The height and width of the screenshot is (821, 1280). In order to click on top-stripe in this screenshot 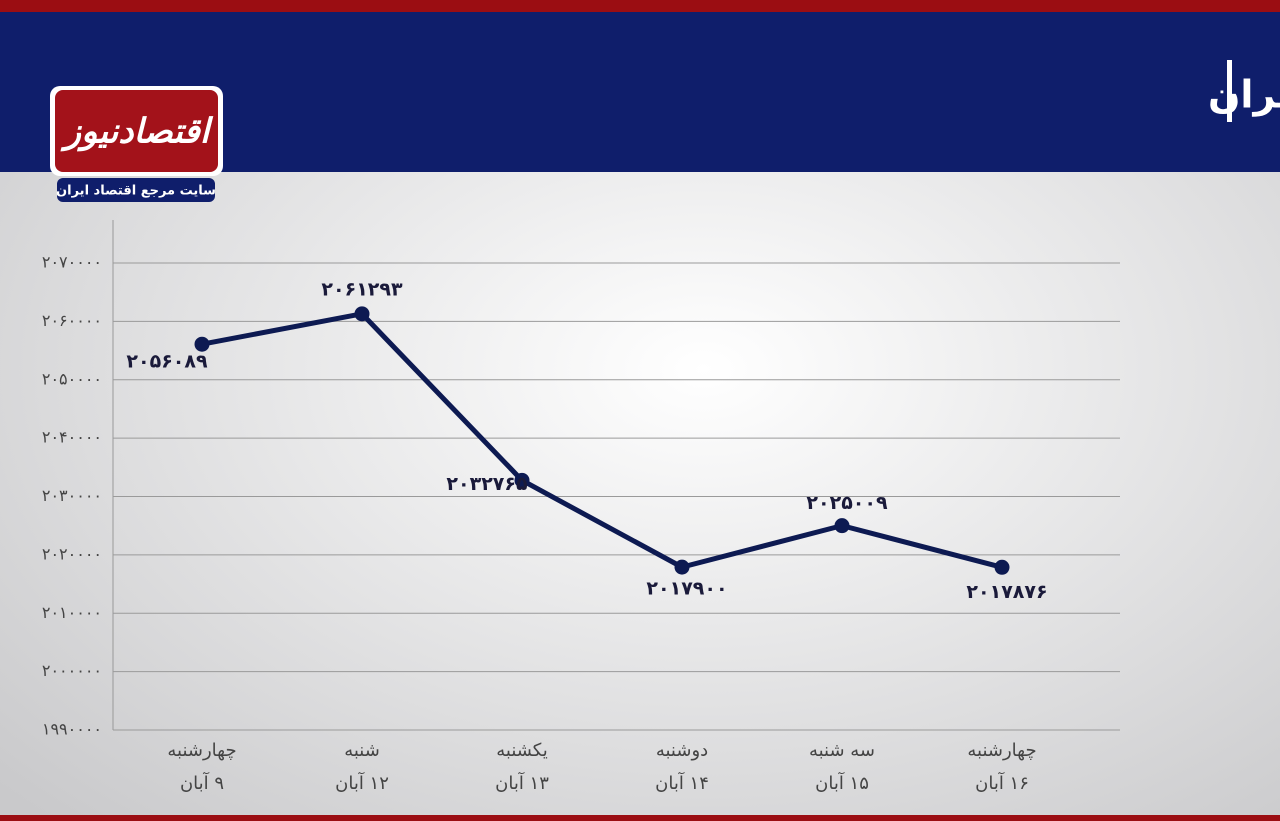, I will do `click(640, 6)`.